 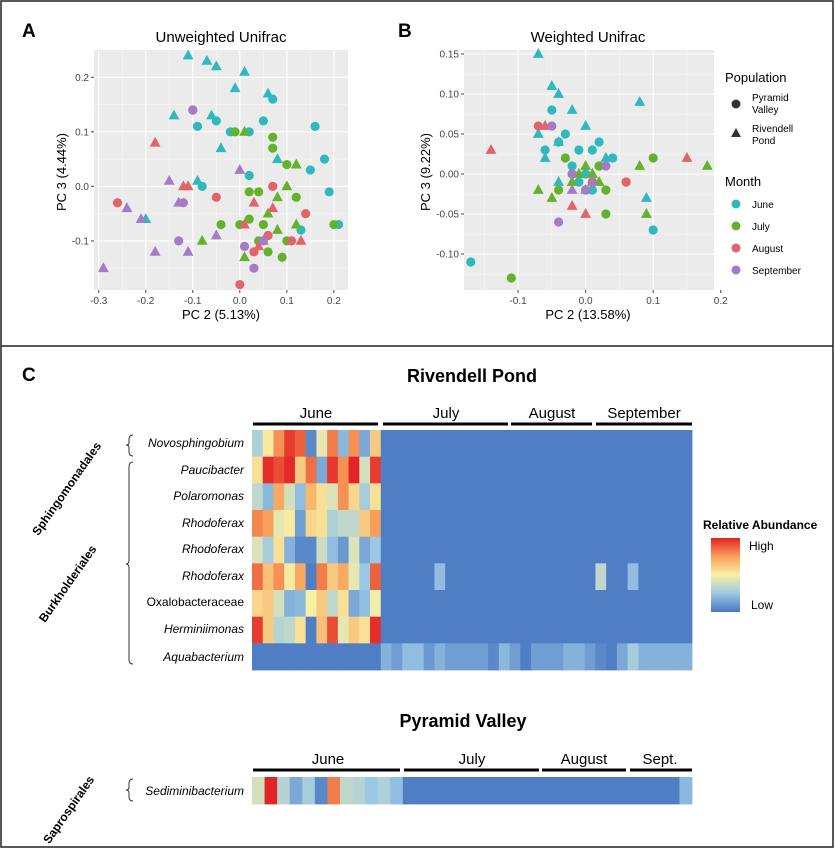 I want to click on a-xtick-label: 0.0, so click(x=240, y=301).